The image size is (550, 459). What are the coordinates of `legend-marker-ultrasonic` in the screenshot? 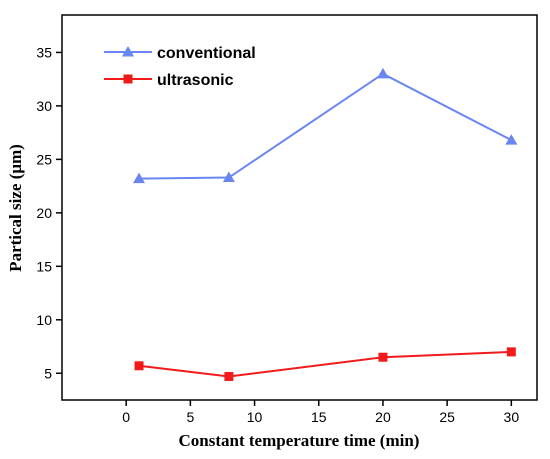 It's located at (128, 79).